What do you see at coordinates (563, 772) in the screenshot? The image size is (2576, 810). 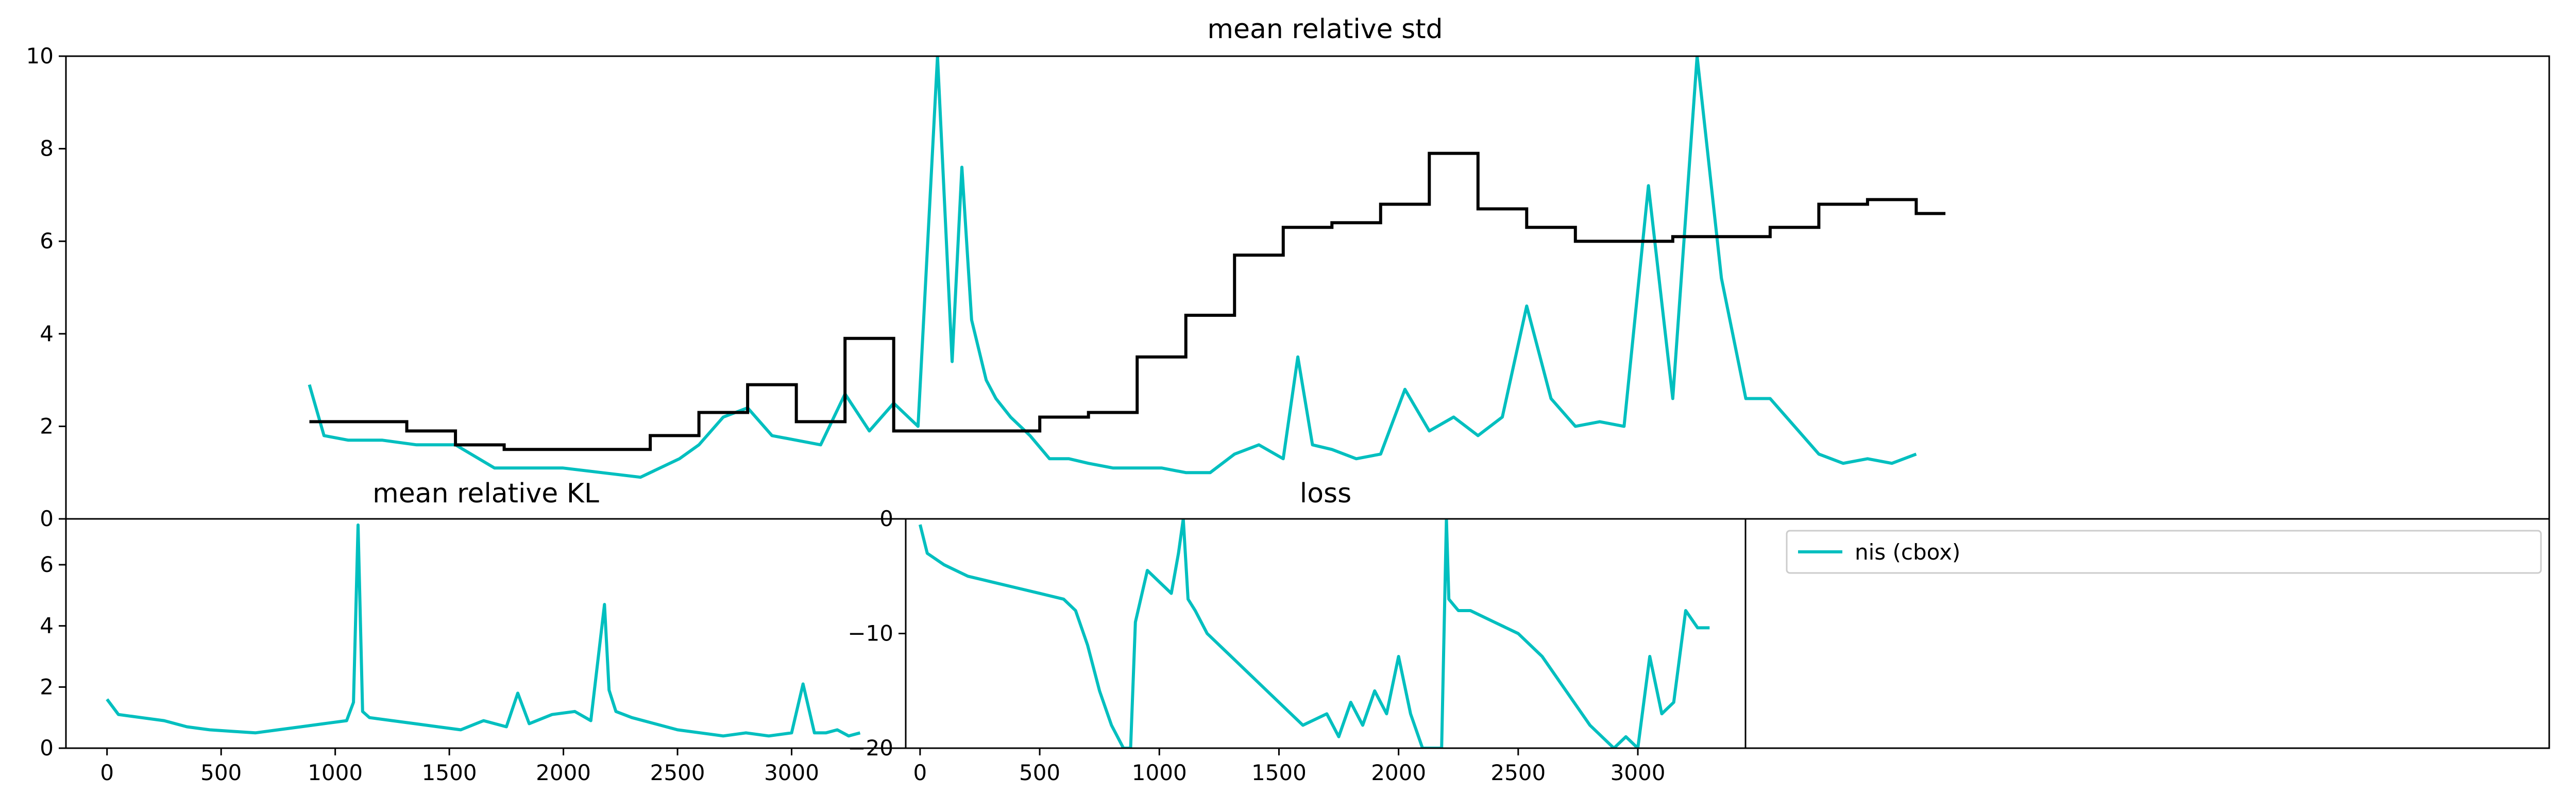 I see `kl-xtick-label: 2000` at bounding box center [563, 772].